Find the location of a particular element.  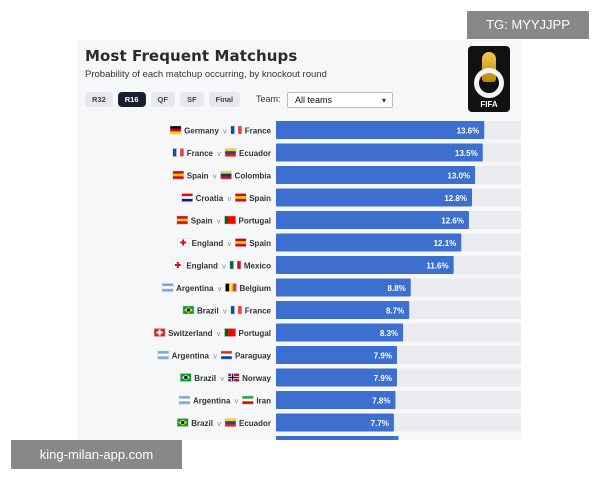

team-name: Germany is located at coordinates (201, 131).